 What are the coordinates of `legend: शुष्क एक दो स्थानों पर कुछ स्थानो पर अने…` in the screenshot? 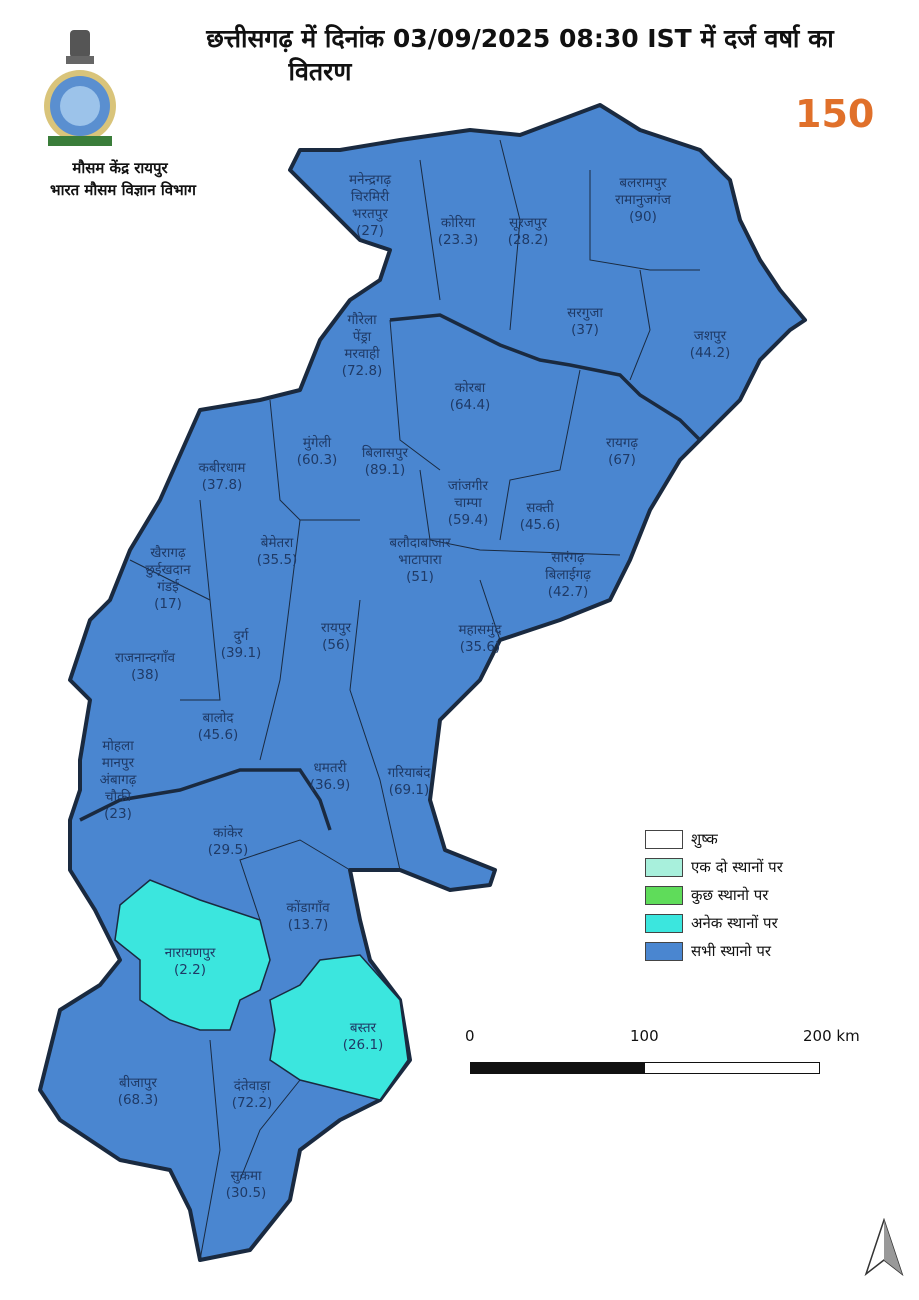 It's located at (714, 895).